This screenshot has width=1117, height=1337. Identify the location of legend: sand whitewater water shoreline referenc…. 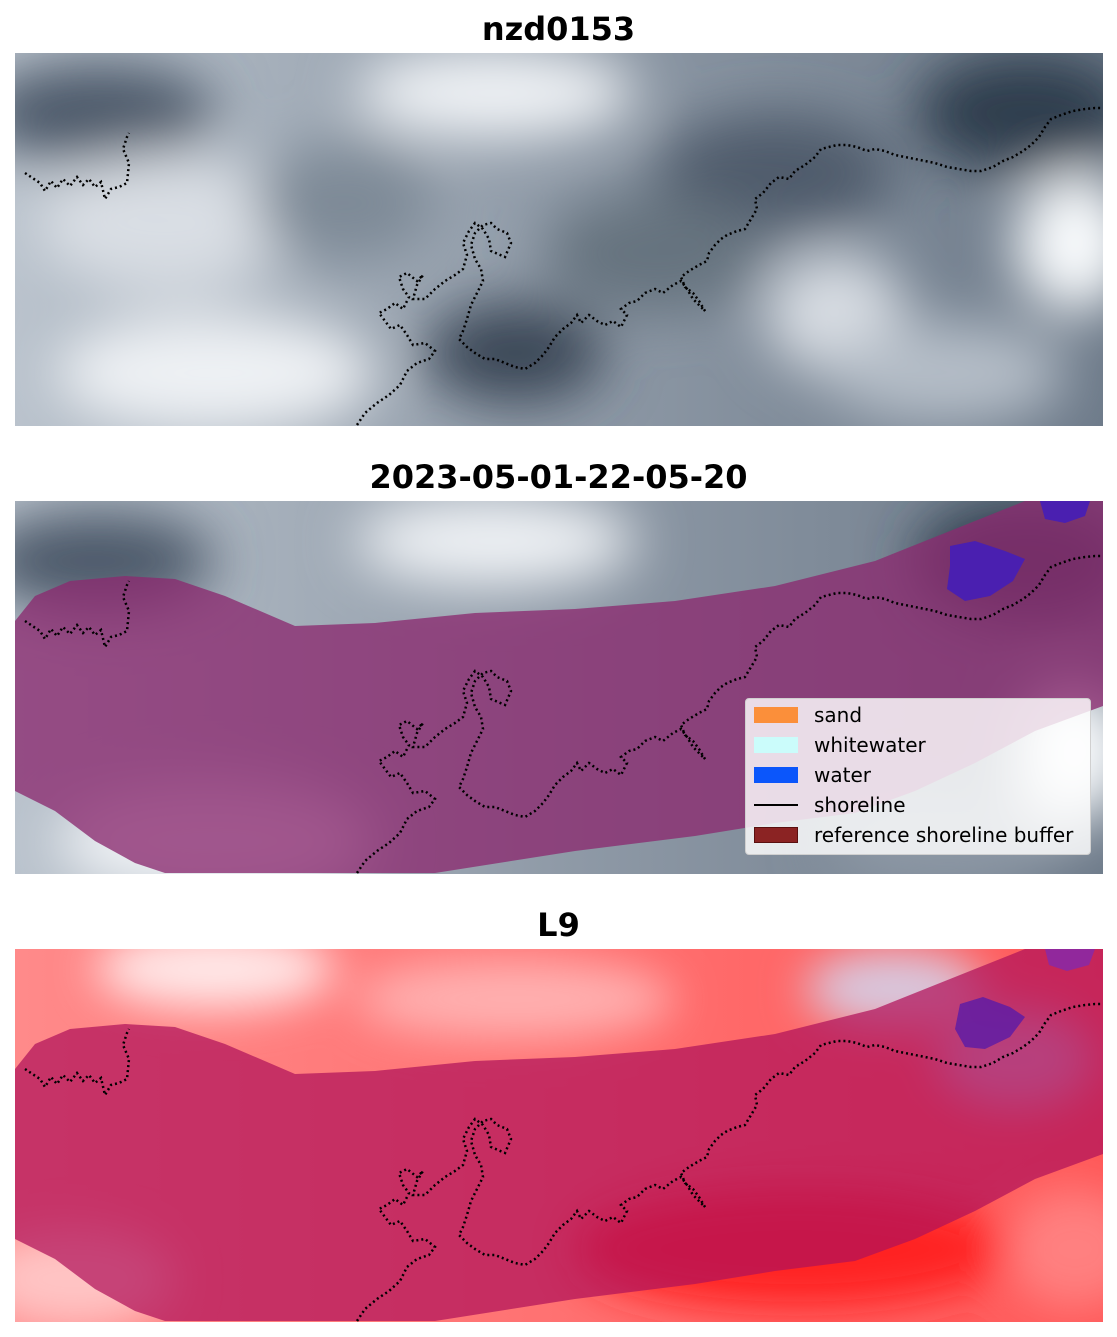
(918, 776).